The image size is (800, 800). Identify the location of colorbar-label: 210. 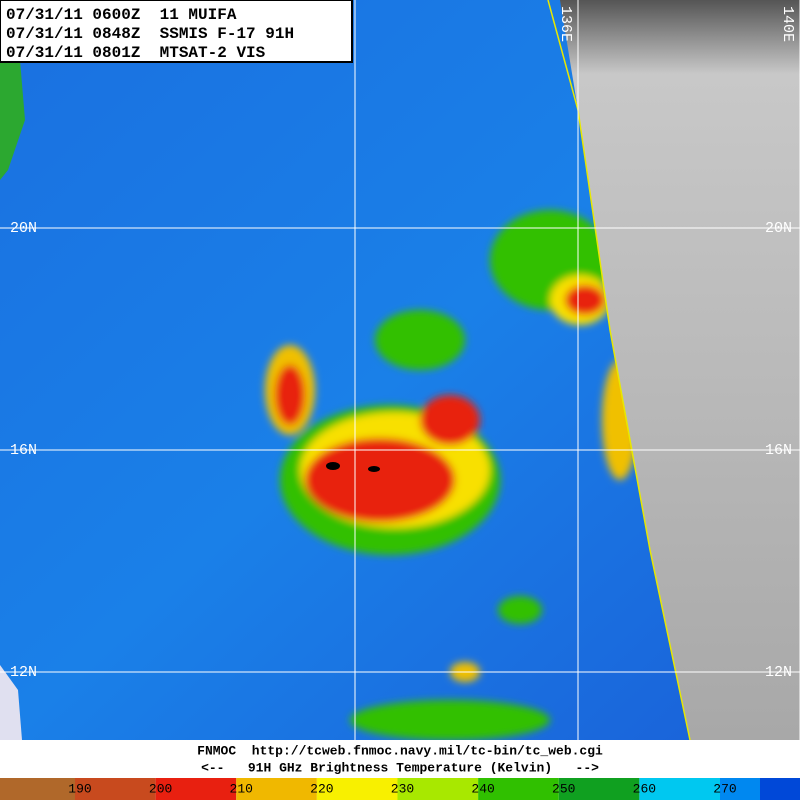
(241, 788).